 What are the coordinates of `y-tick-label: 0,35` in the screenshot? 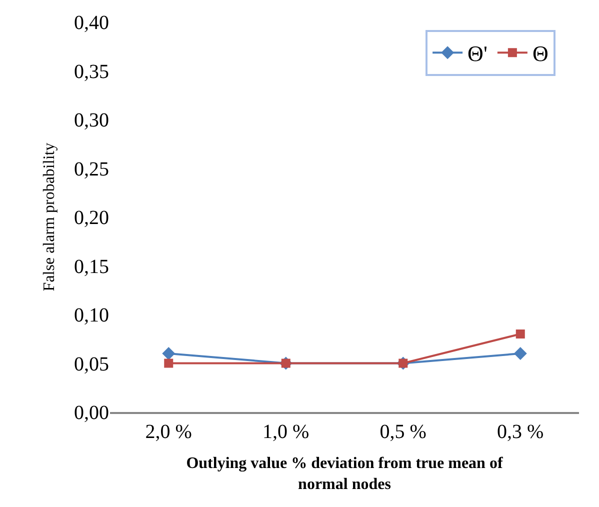 It's located at (91, 71).